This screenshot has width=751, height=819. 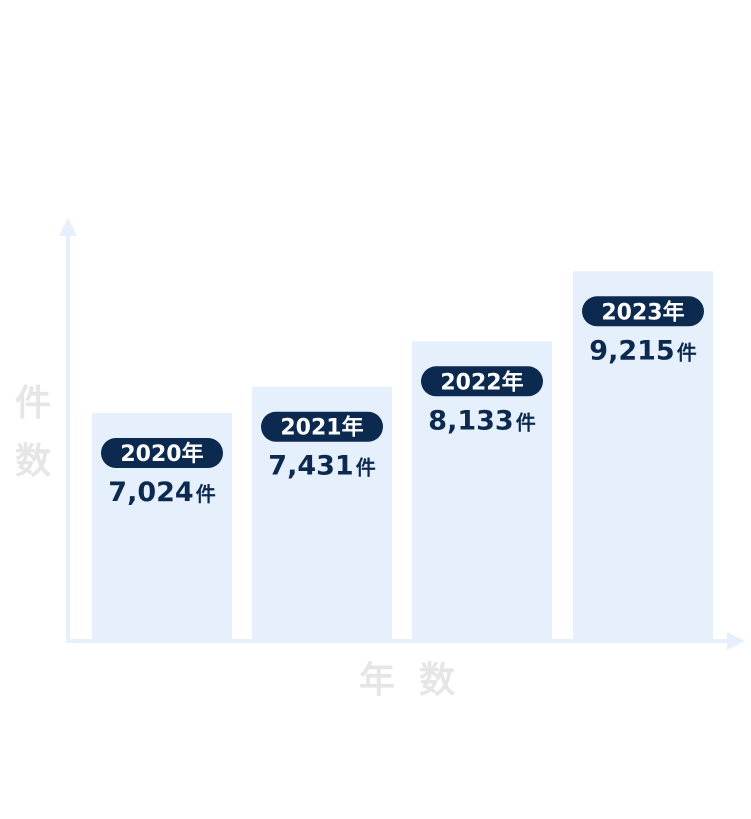 I want to click on category-label: 2020年, so click(x=161, y=454).